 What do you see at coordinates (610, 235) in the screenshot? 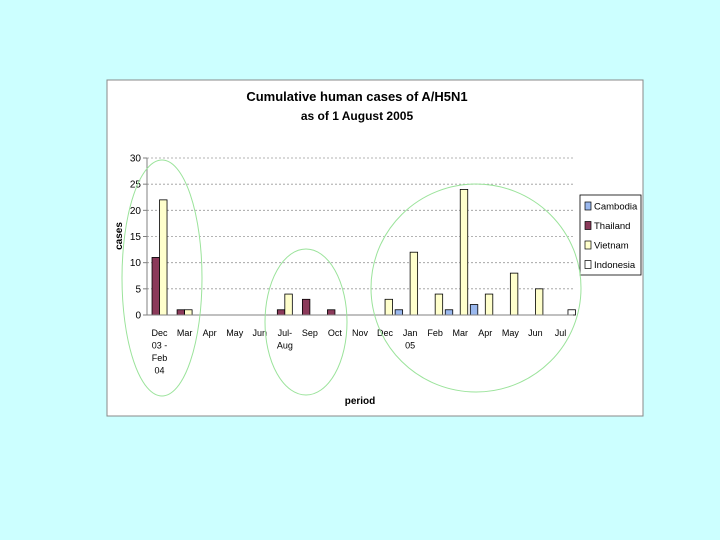
I see `legend: Cambodia Thailand Vietnam Indonesia` at bounding box center [610, 235].